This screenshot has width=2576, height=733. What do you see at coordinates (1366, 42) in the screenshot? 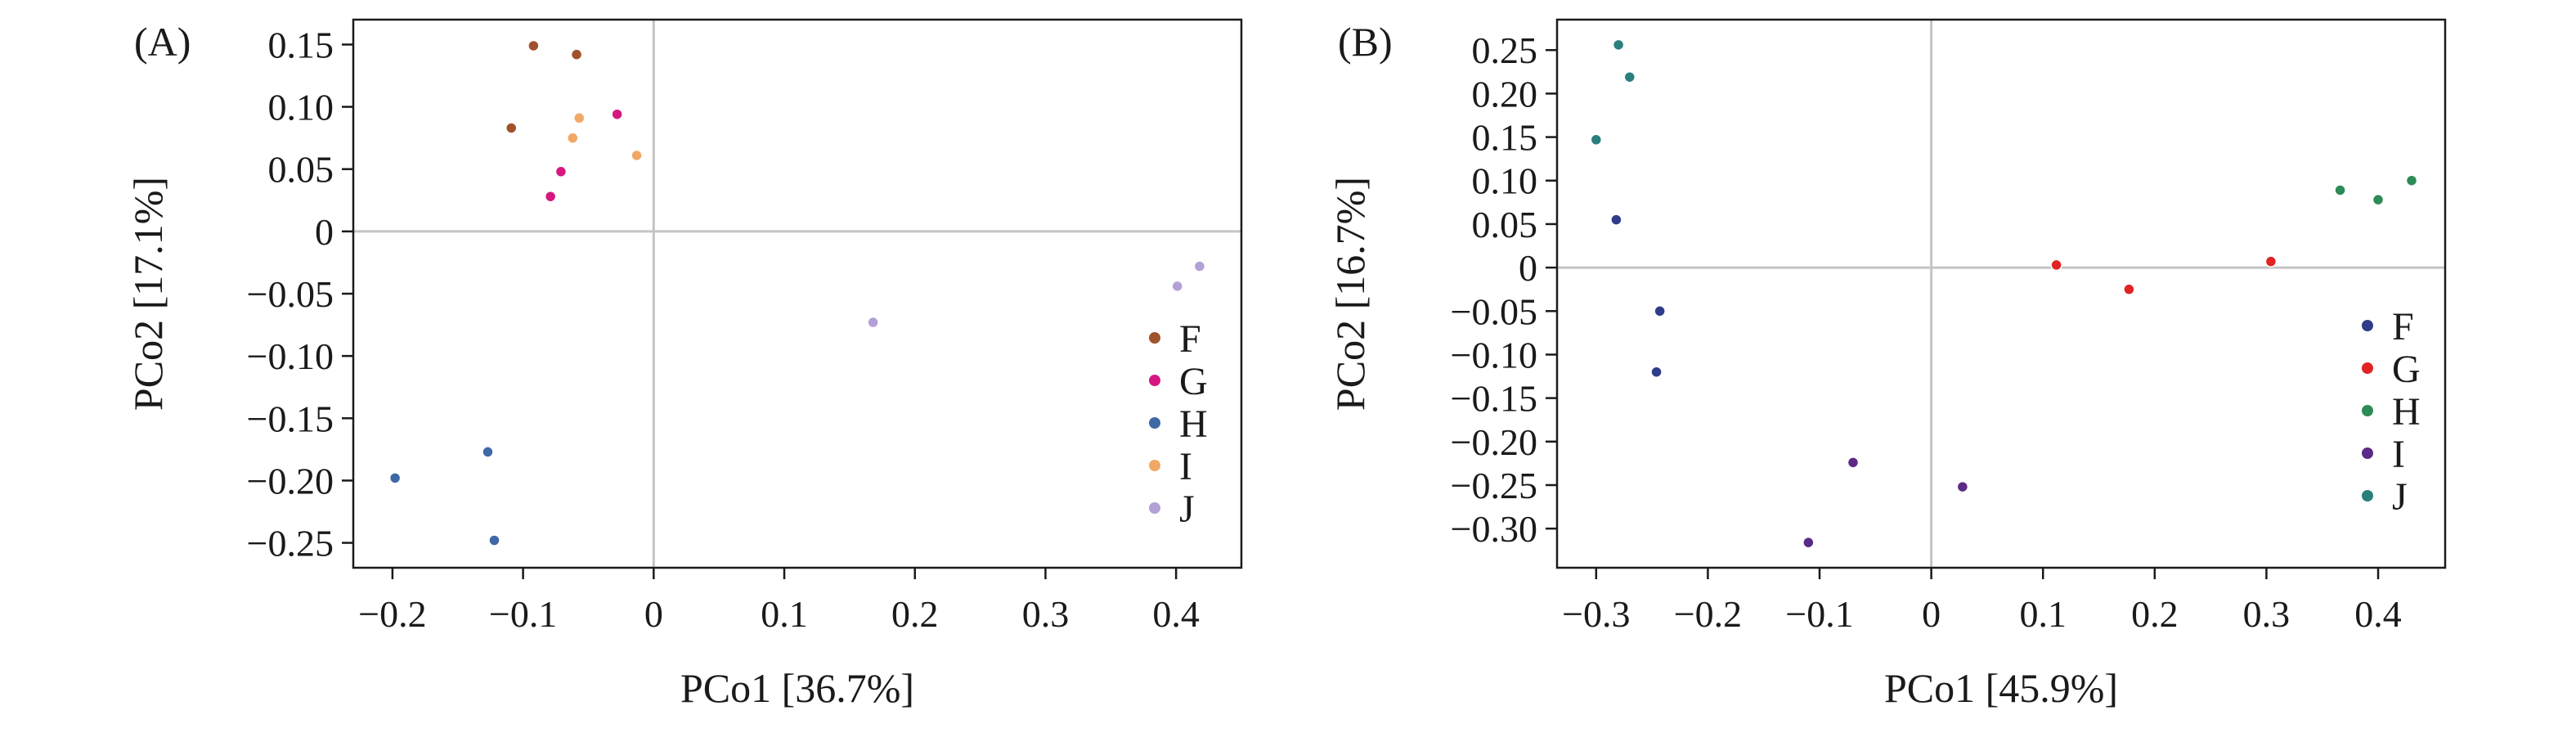
I see `panel-label: (B)` at bounding box center [1366, 42].